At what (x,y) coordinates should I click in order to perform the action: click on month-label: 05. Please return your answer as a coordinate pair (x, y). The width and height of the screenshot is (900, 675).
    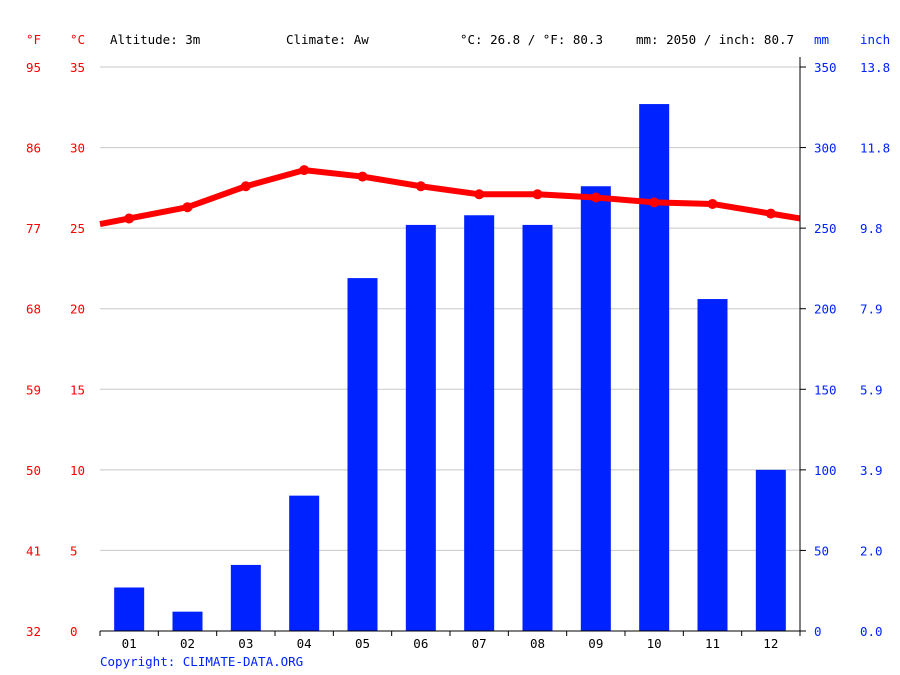
    Looking at the image, I should click on (362, 643).